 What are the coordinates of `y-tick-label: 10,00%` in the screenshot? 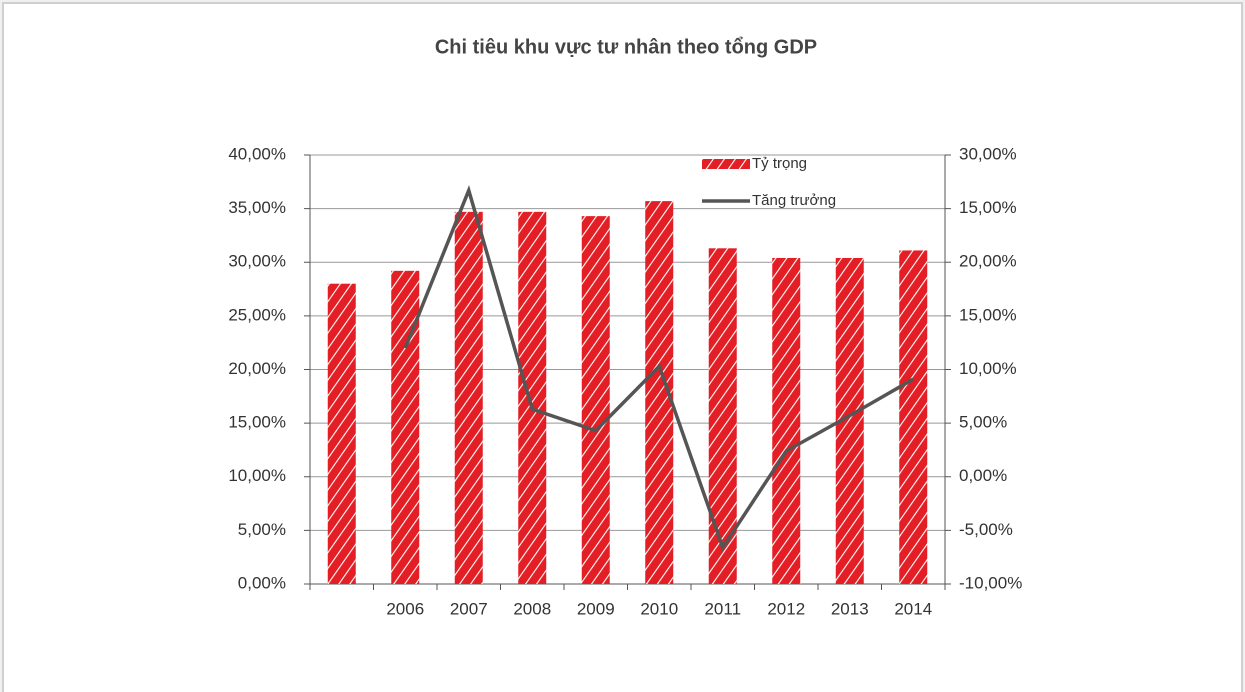 It's located at (257, 475).